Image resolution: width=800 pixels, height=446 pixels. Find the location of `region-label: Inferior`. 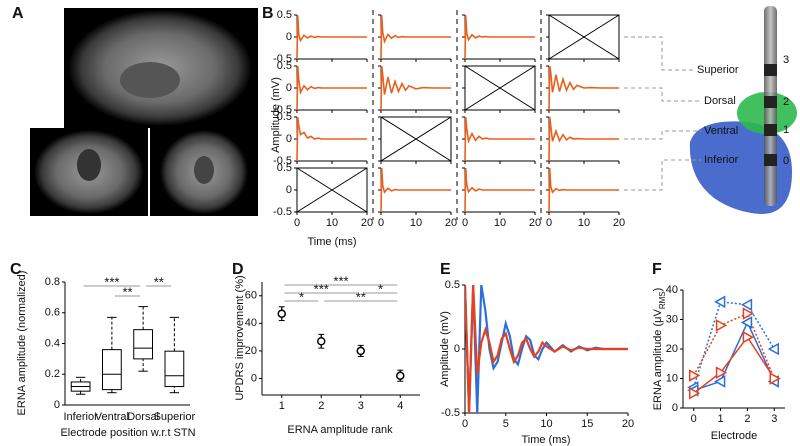

region-label: Inferior is located at coordinates (721, 160).